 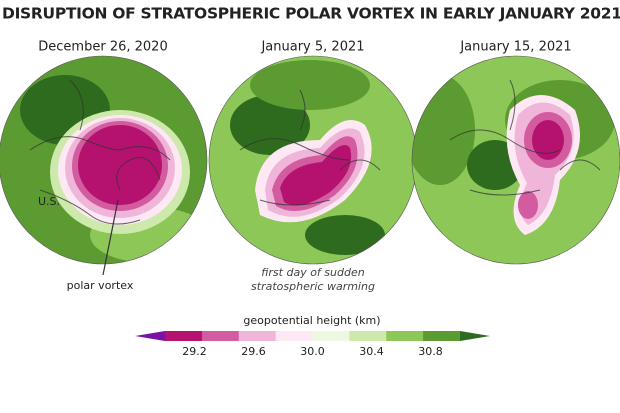 I want to click on caption-line: stratospheric warming, so click(x=313, y=286).